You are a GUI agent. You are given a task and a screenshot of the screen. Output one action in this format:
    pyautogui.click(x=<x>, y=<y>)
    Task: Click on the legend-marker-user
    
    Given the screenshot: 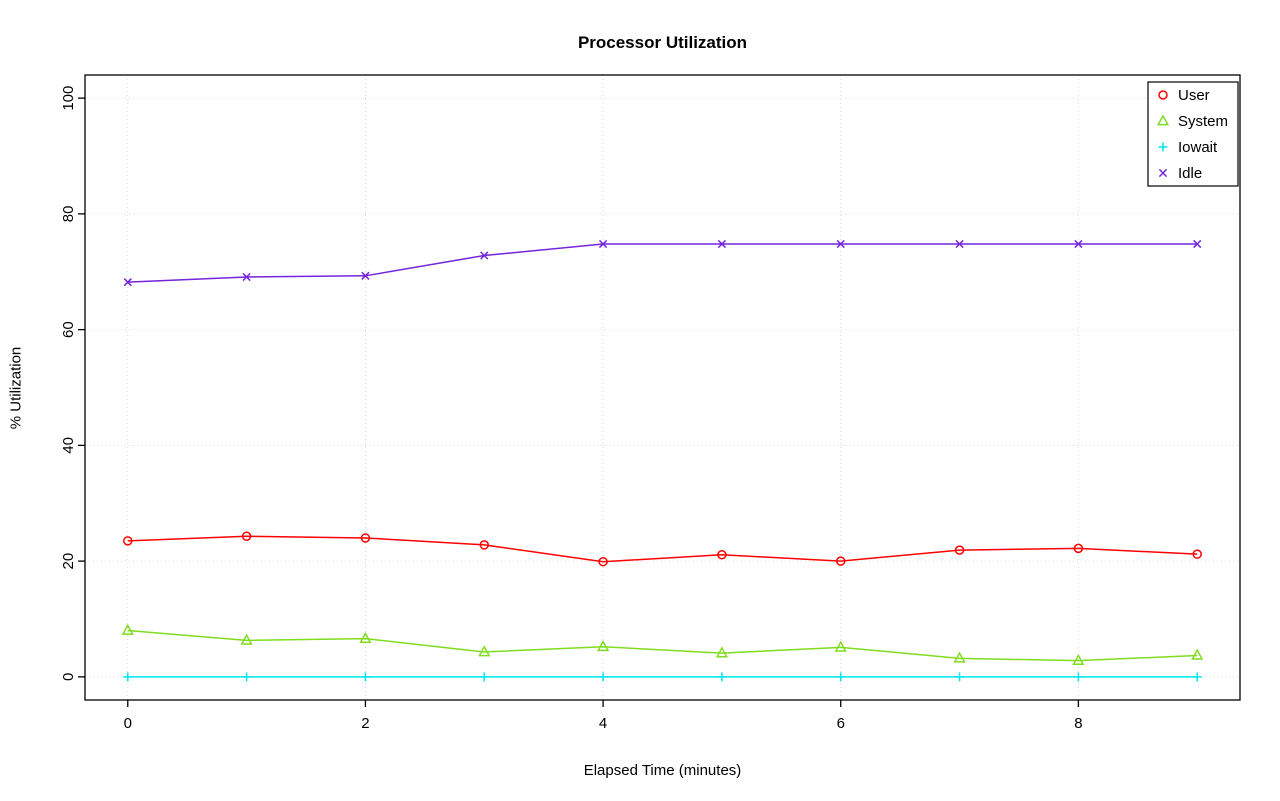 What is the action you would take?
    pyautogui.click(x=1163, y=95)
    